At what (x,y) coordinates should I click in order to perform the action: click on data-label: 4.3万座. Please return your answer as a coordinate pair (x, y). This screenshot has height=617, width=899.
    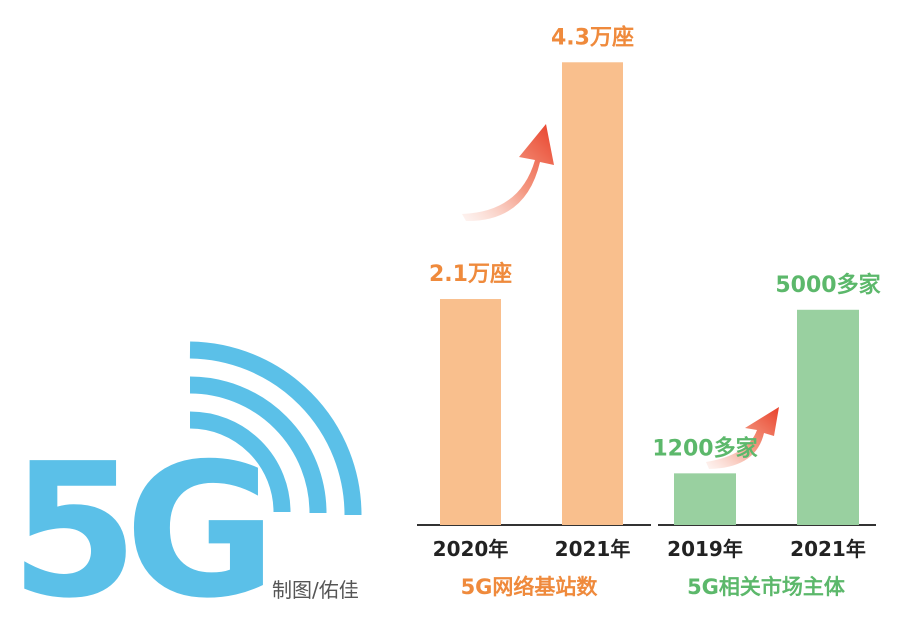
    Looking at the image, I should click on (592, 37).